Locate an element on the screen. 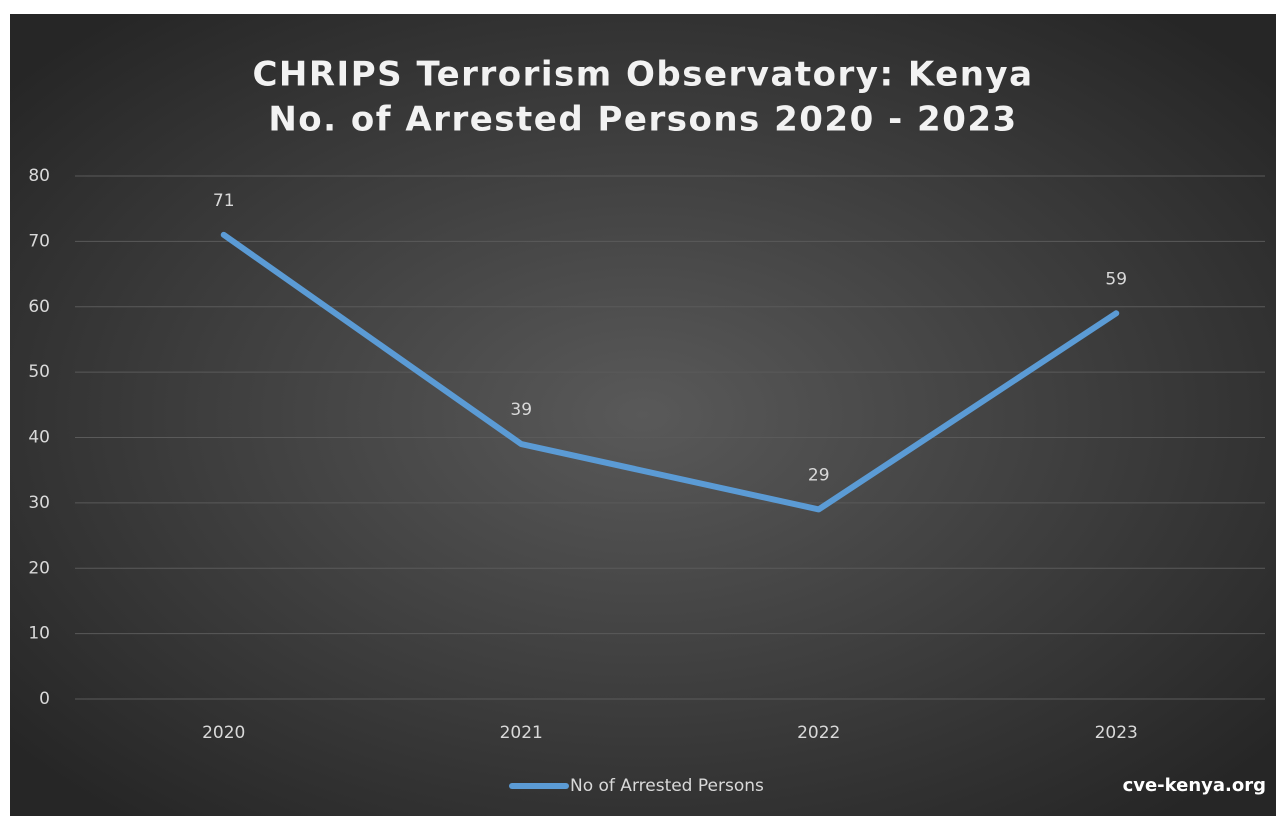  y-tick-label: 30 is located at coordinates (39, 503).